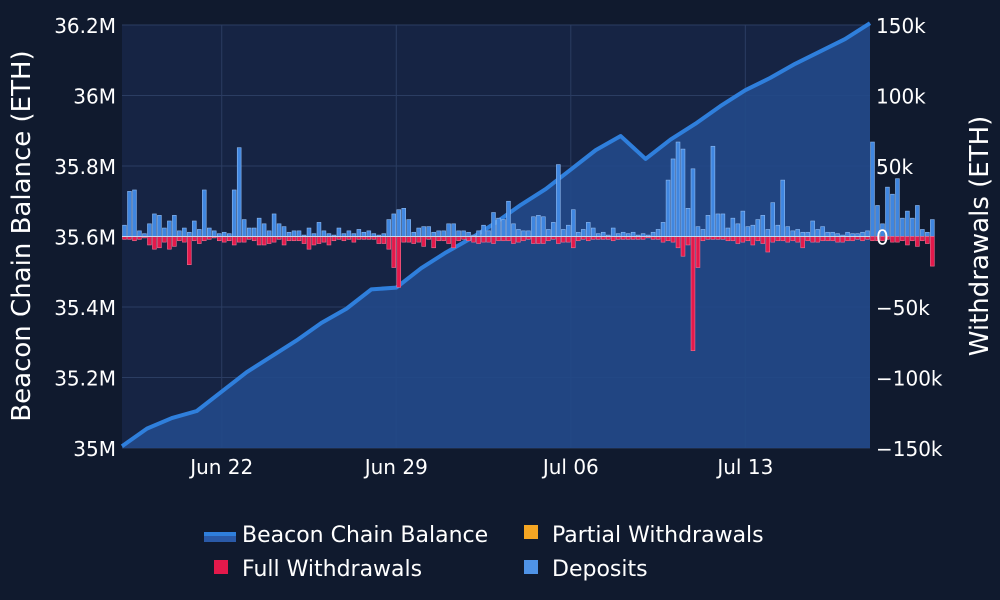  What do you see at coordinates (318, 569) in the screenshot?
I see `legend-item-full: Full Withdrawals` at bounding box center [318, 569].